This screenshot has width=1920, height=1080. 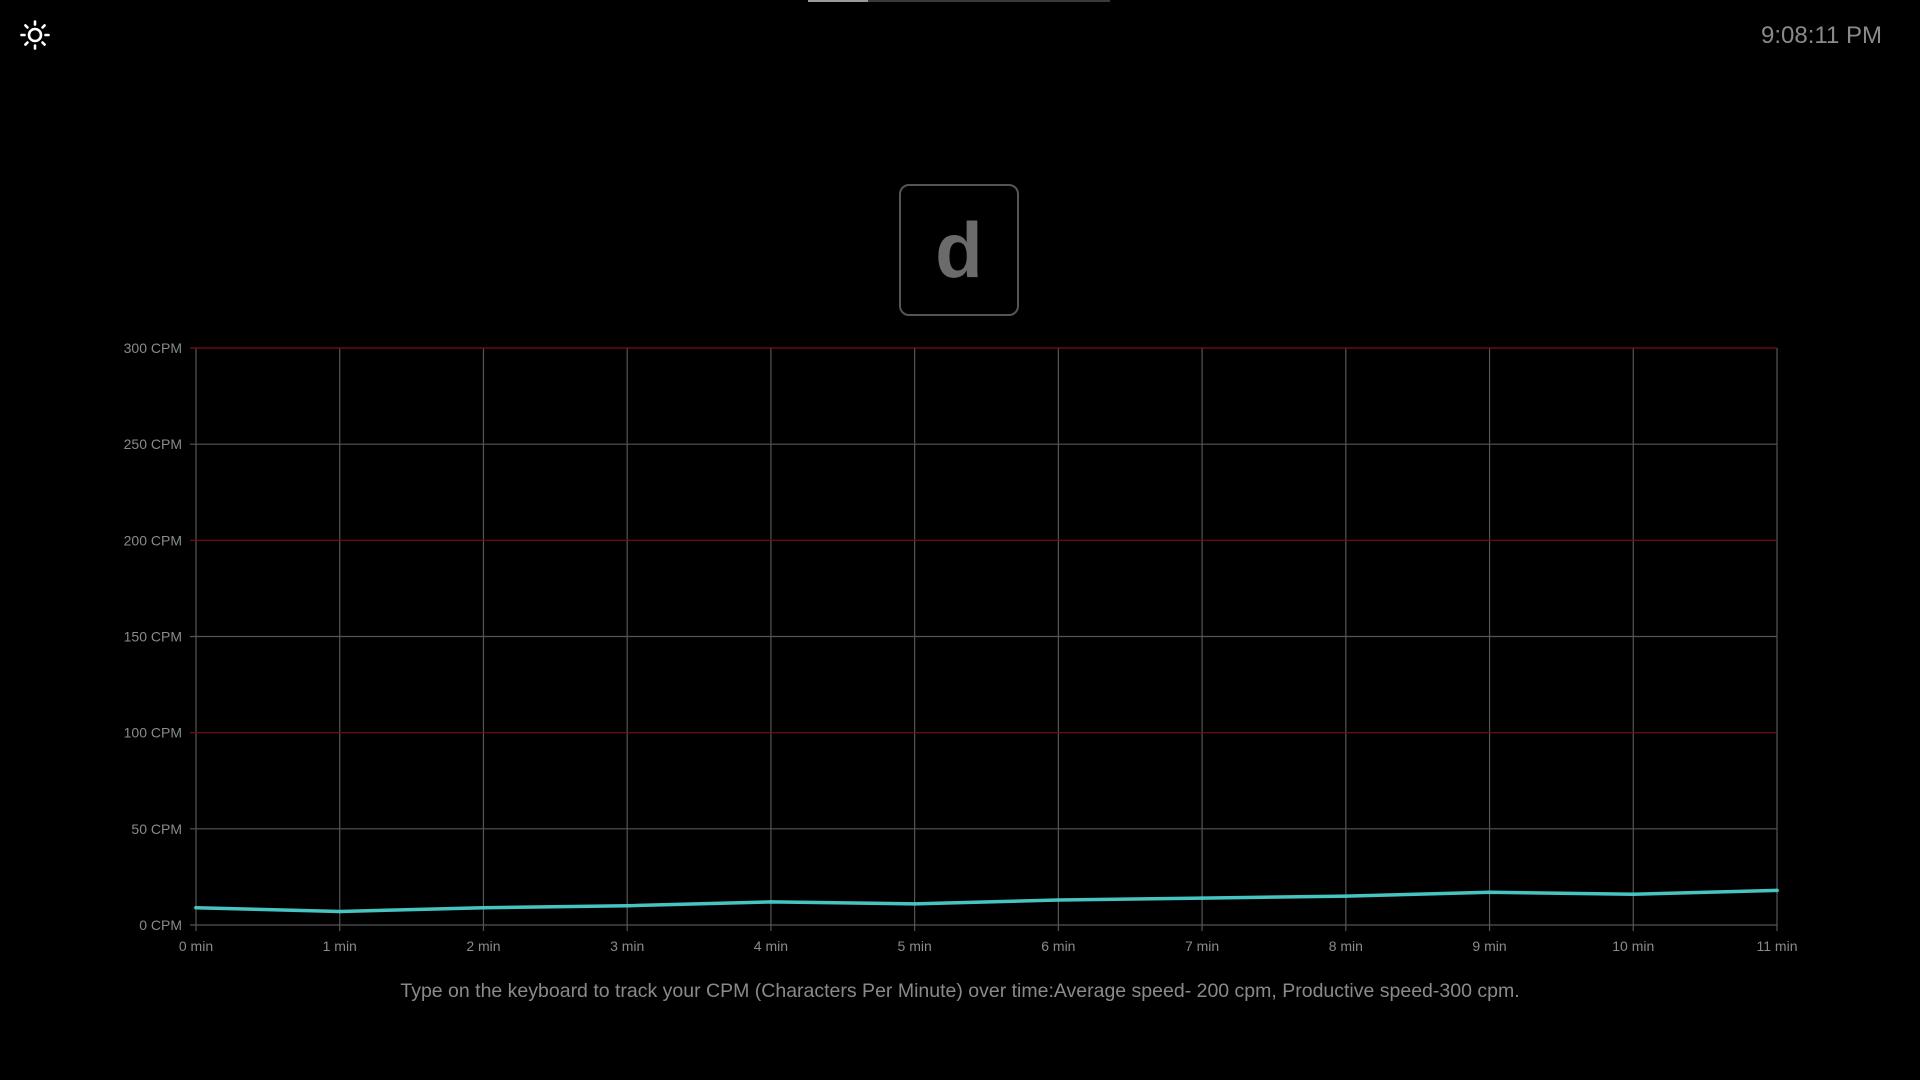 I want to click on x-tick-label: 8 min, so click(x=1346, y=946).